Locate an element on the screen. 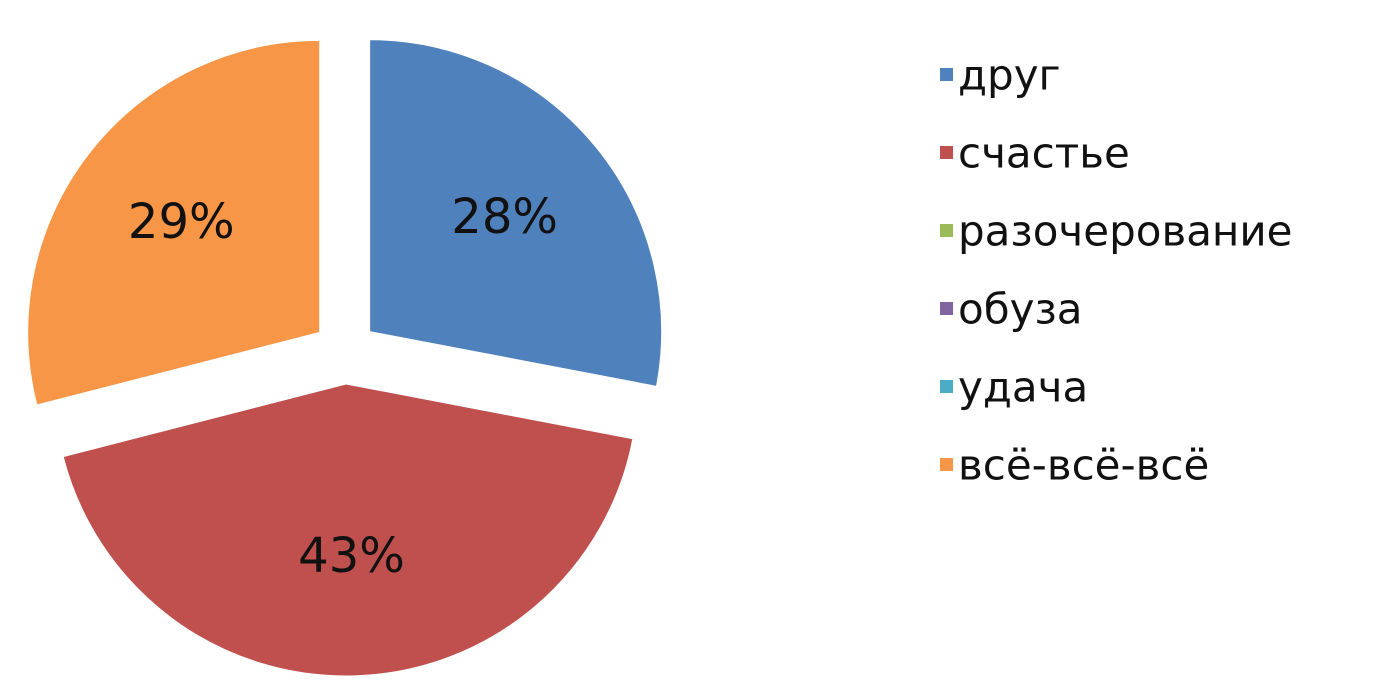 The height and width of the screenshot is (696, 1382). legend-label: друг is located at coordinates (1009, 75).